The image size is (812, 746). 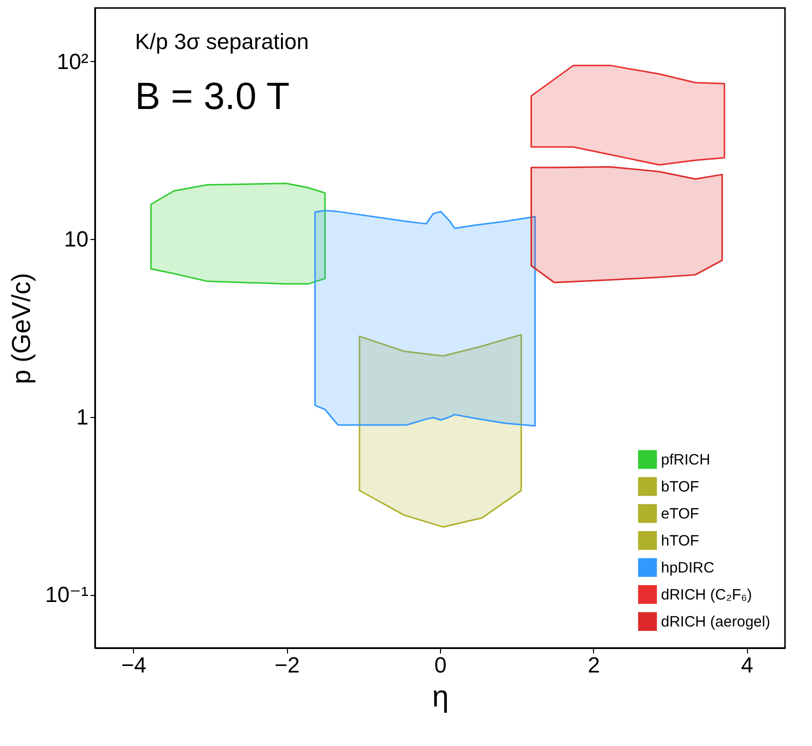 What do you see at coordinates (82, 417) in the screenshot?
I see `y-tick-label: 1` at bounding box center [82, 417].